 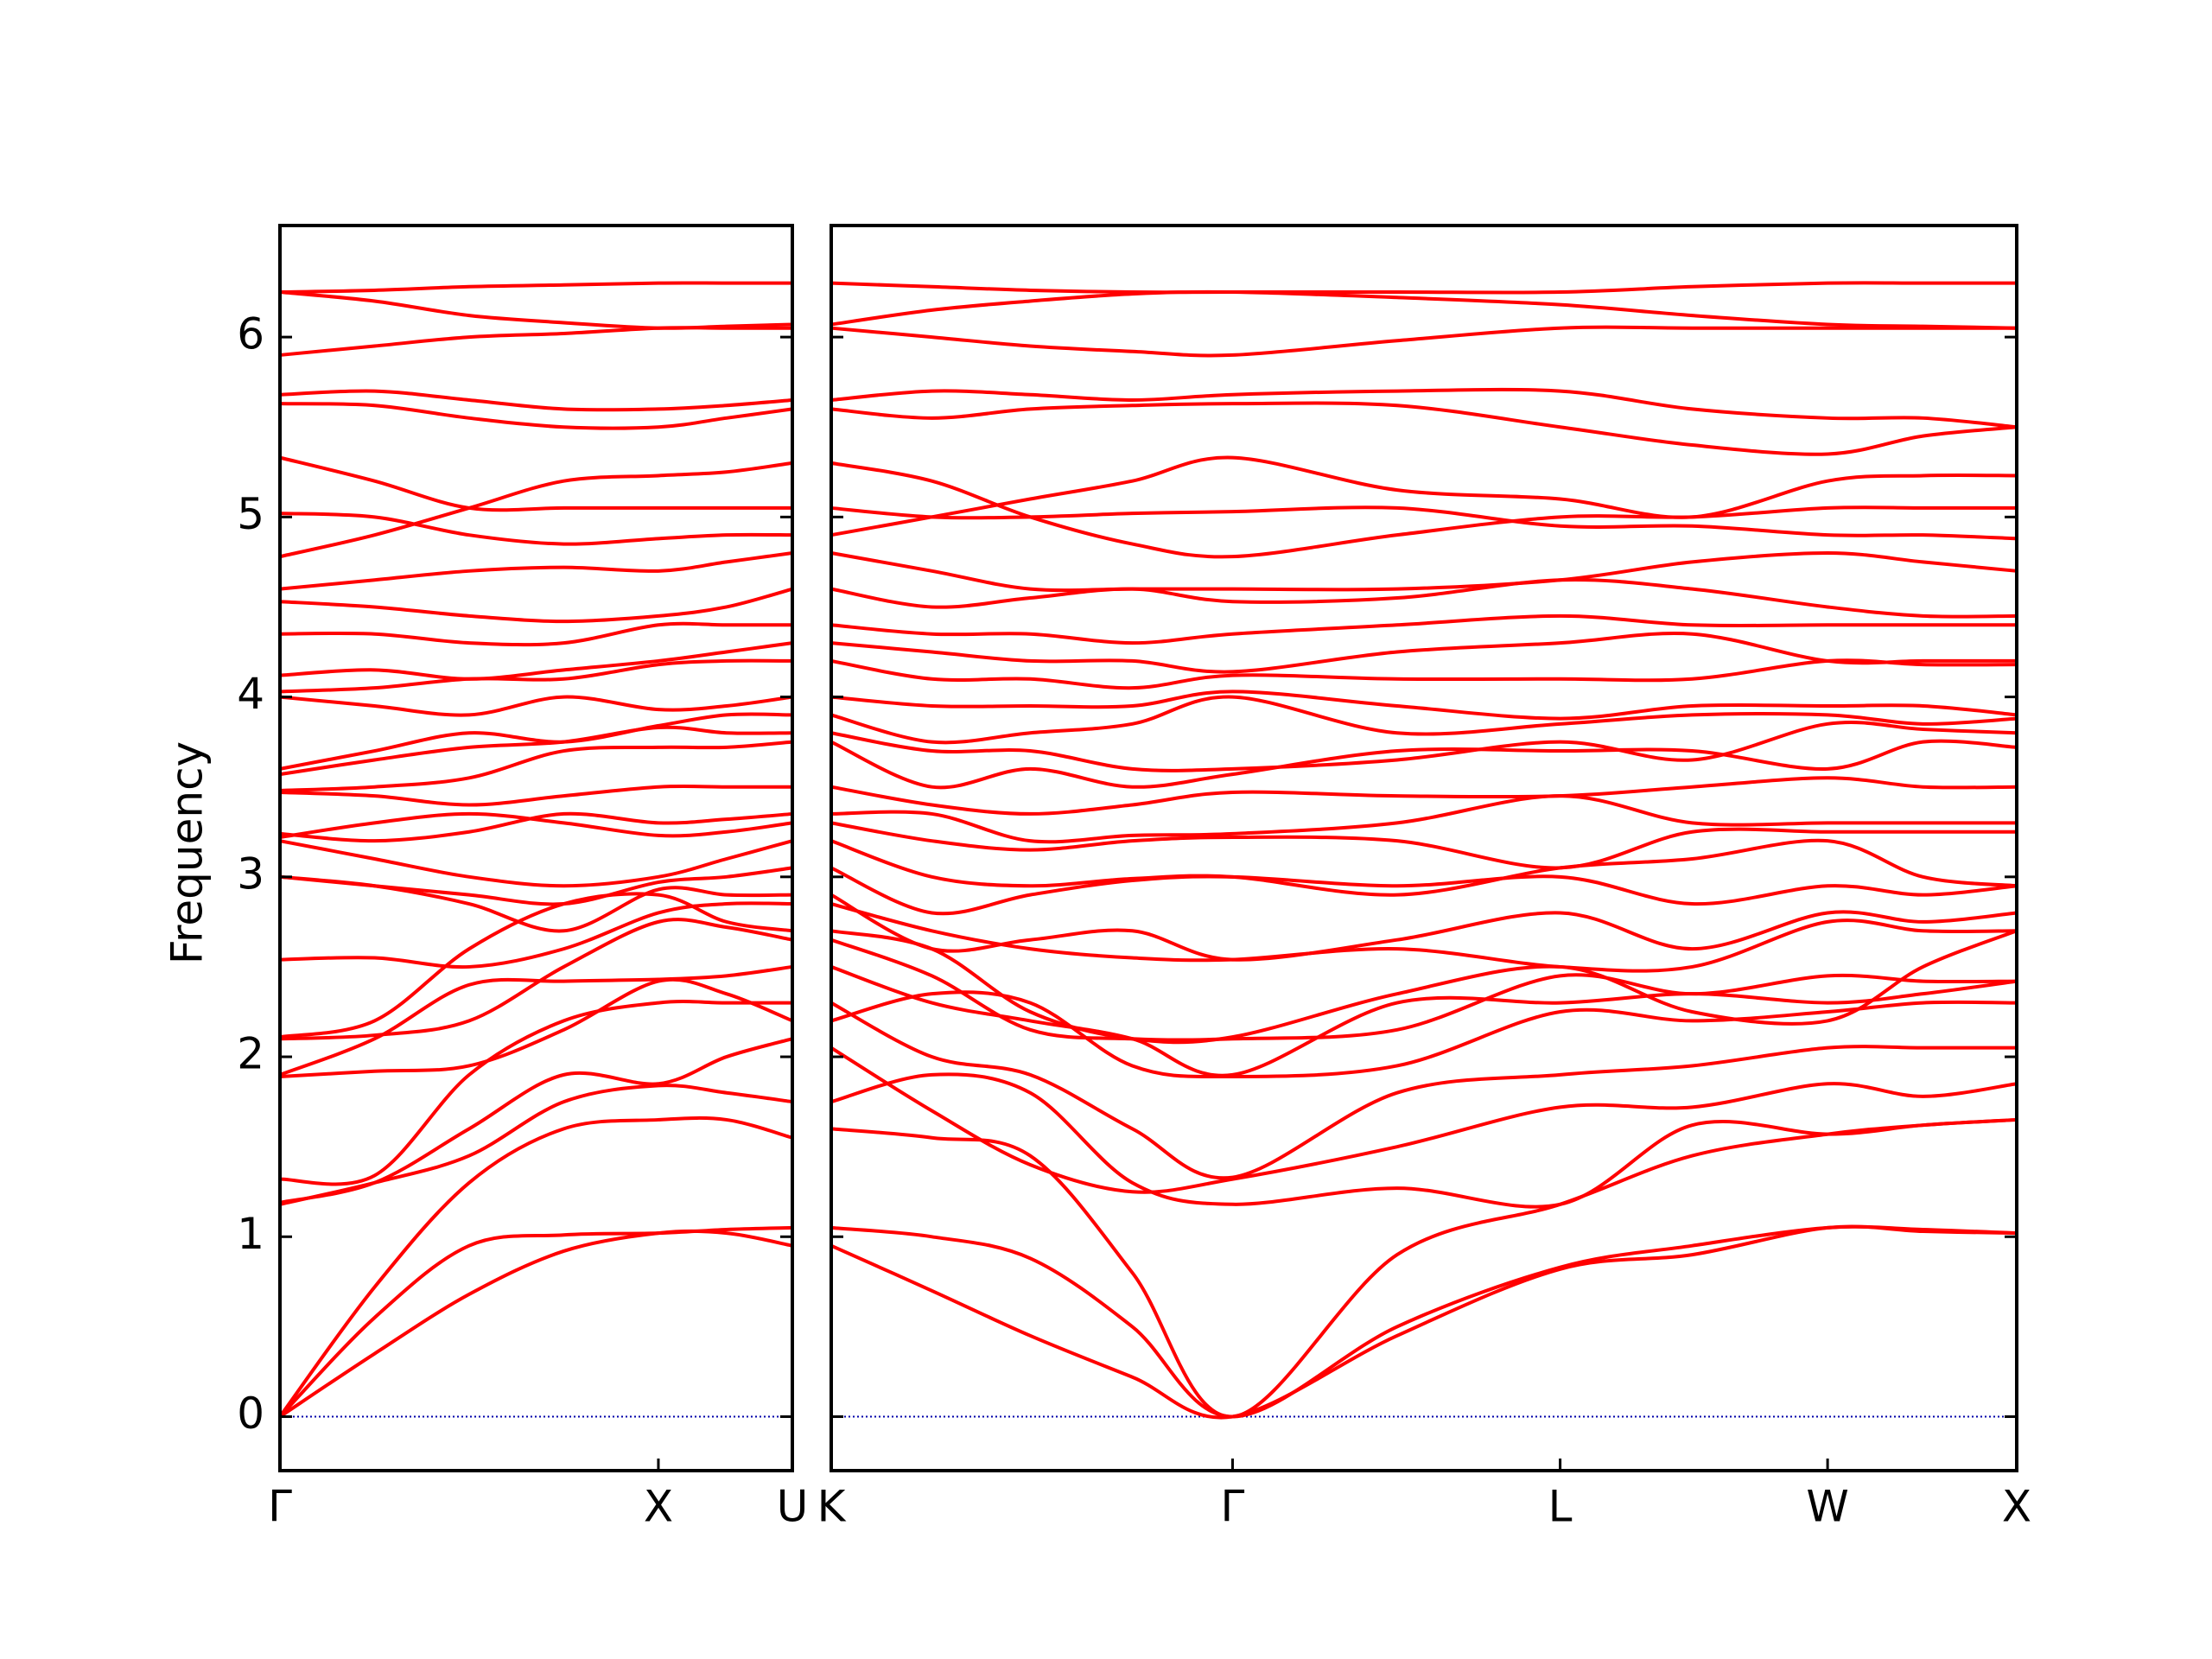 What do you see at coordinates (793, 1507) in the screenshot?
I see `x-tick-label: U` at bounding box center [793, 1507].